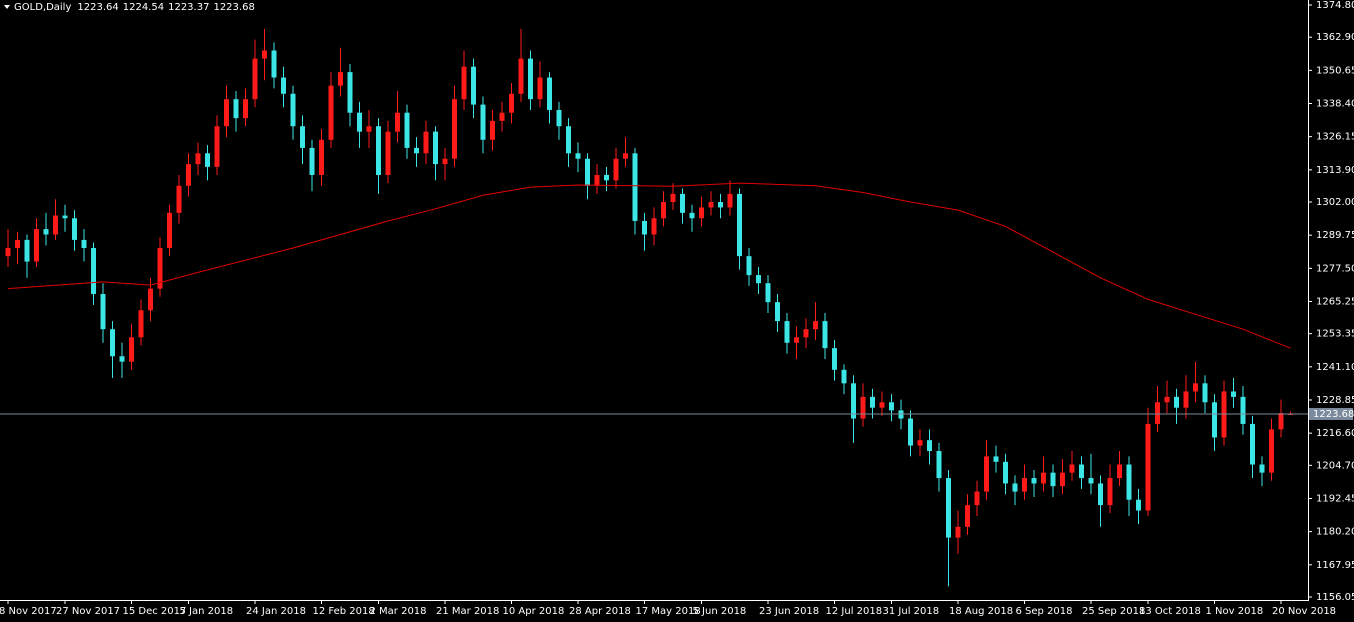  What do you see at coordinates (1335, 400) in the screenshot?
I see `y-tick-label: 1228.85` at bounding box center [1335, 400].